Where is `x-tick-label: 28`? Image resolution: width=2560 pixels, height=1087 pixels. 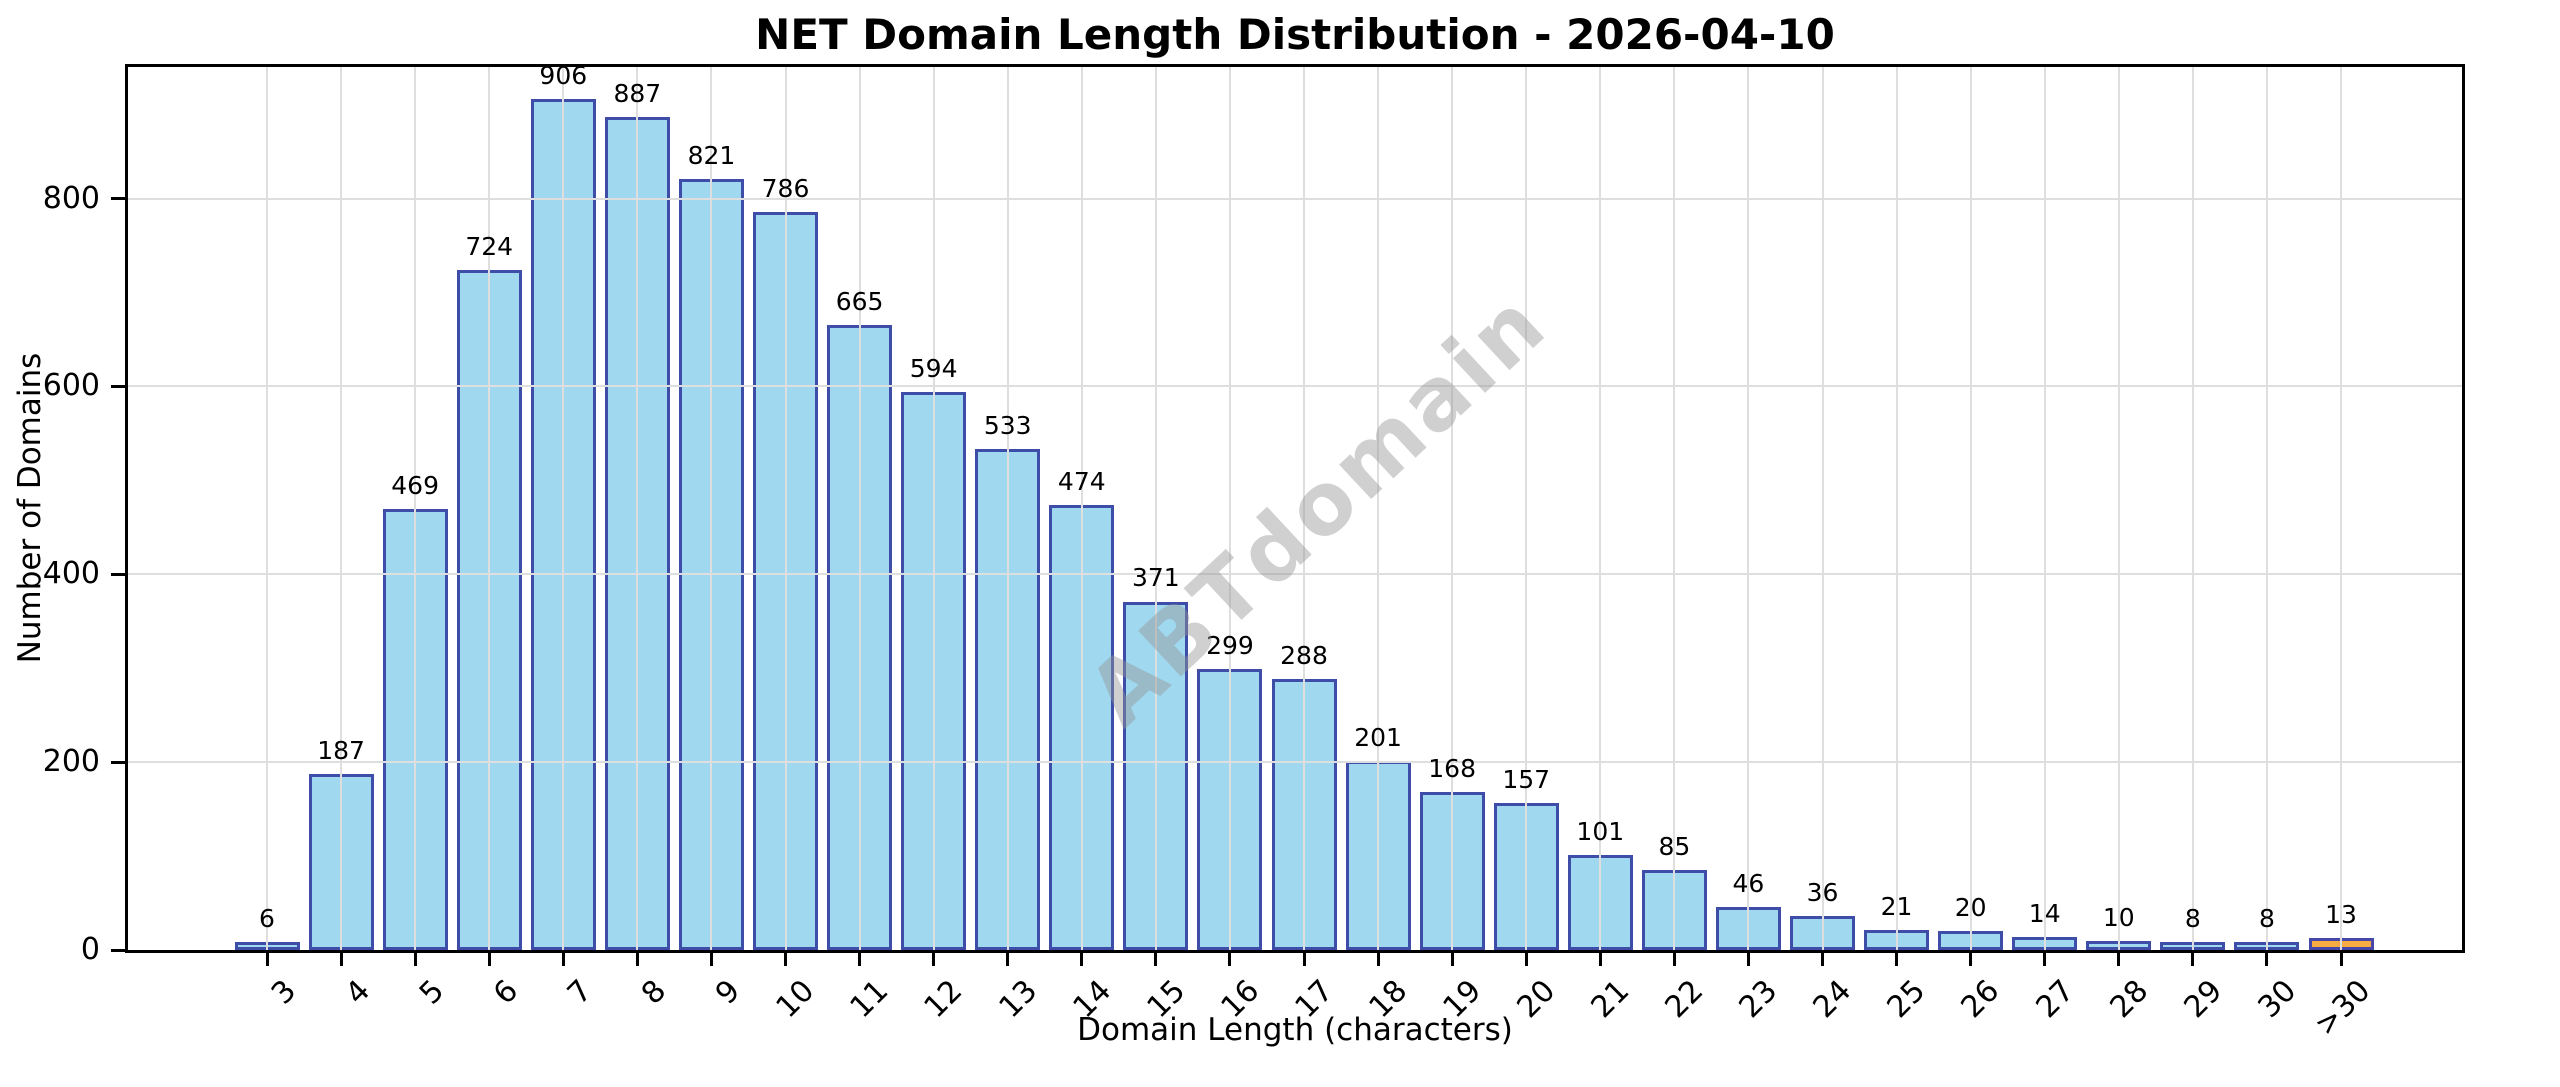 x-tick-label: 28 is located at coordinates (2129, 999).